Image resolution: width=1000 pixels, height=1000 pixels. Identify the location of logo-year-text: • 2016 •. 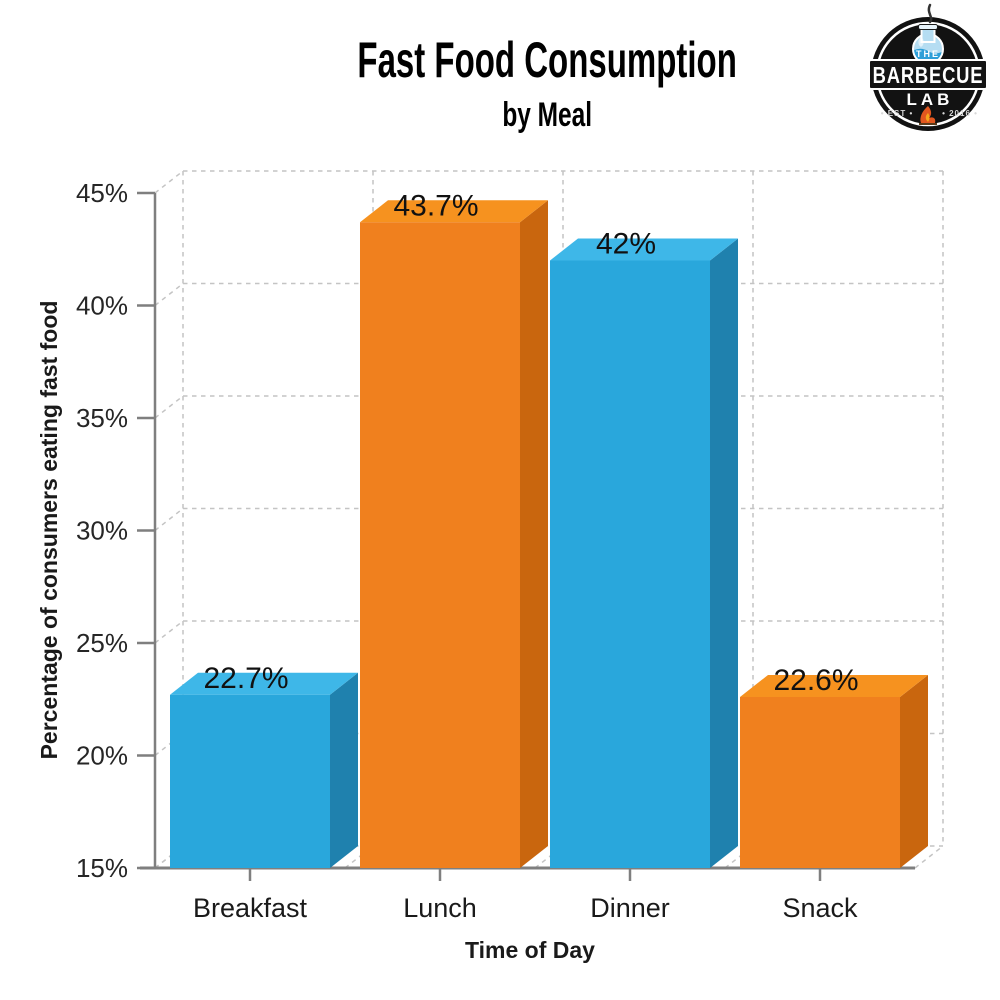
(960, 113).